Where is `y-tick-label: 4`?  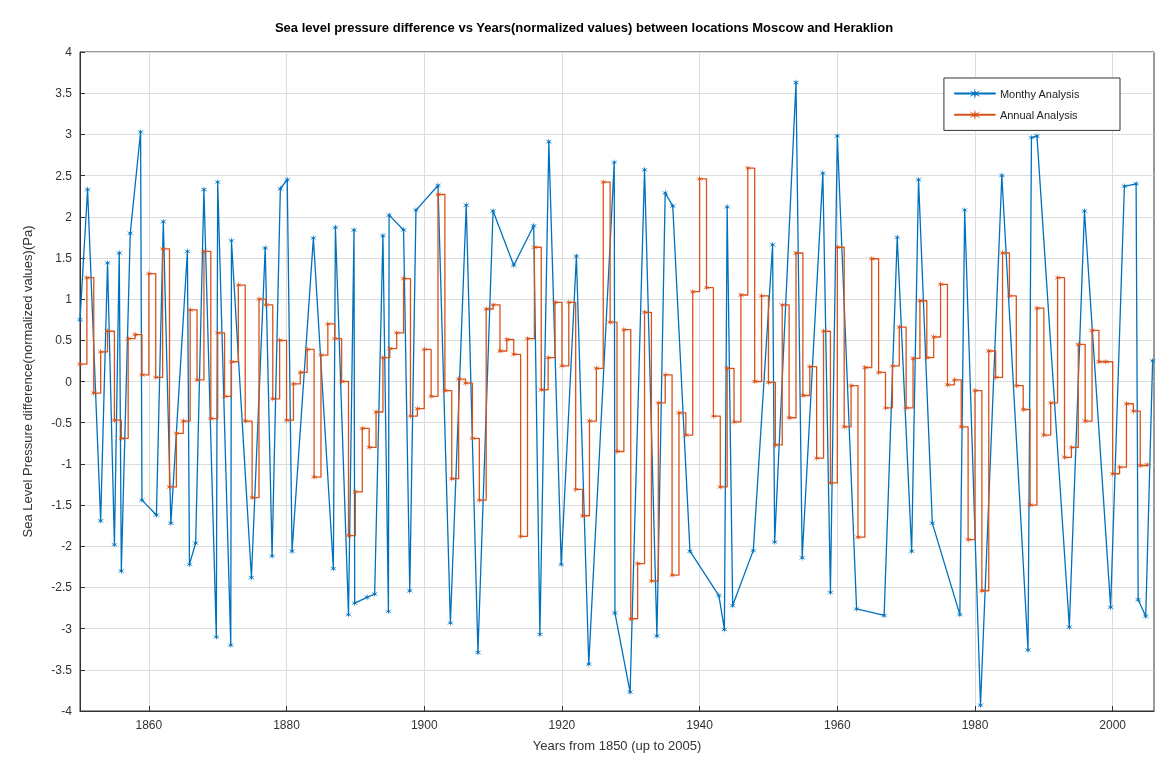 y-tick-label: 4 is located at coordinates (69, 52).